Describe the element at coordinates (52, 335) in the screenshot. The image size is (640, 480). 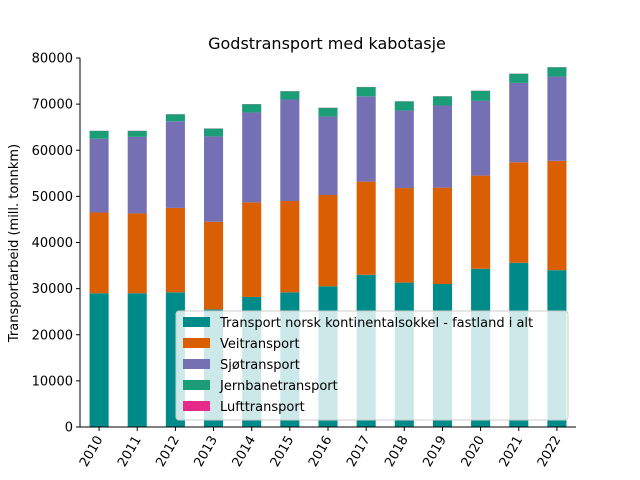
I see `y-tick-label: 20000` at that location.